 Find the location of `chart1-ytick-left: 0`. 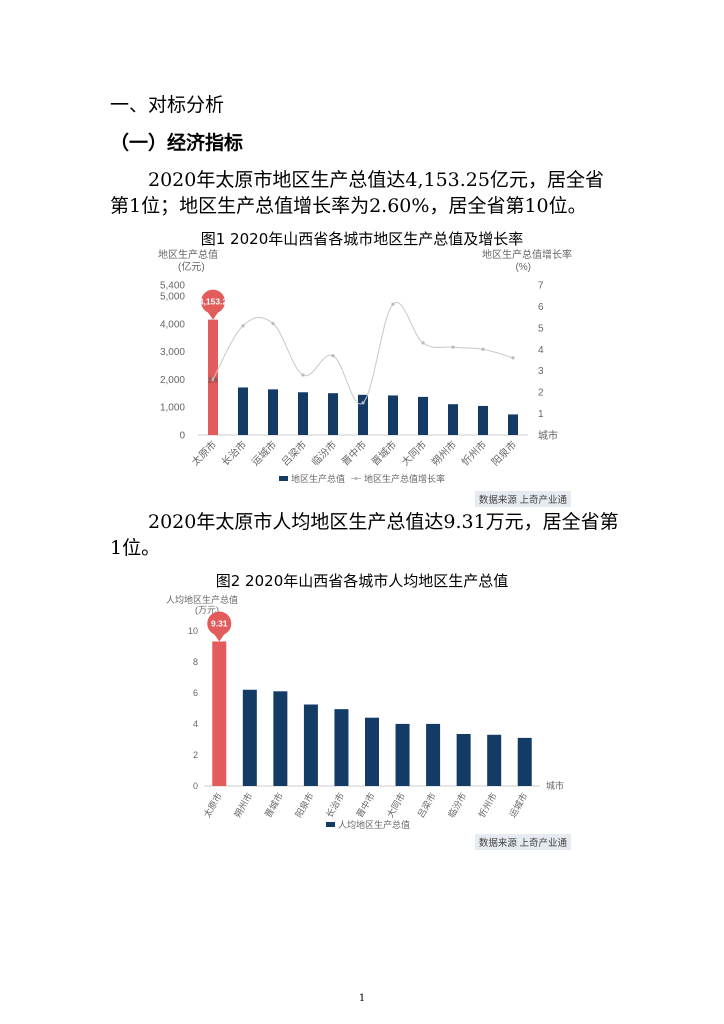

chart1-ytick-left: 0 is located at coordinates (182, 436).